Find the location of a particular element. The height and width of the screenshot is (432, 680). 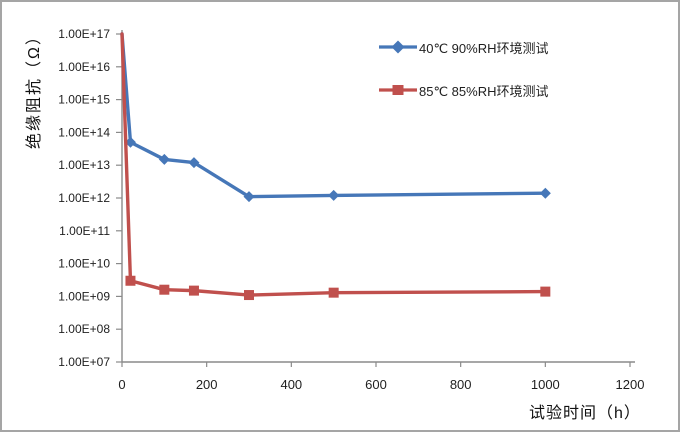

x-tick-label: 600 is located at coordinates (376, 384).